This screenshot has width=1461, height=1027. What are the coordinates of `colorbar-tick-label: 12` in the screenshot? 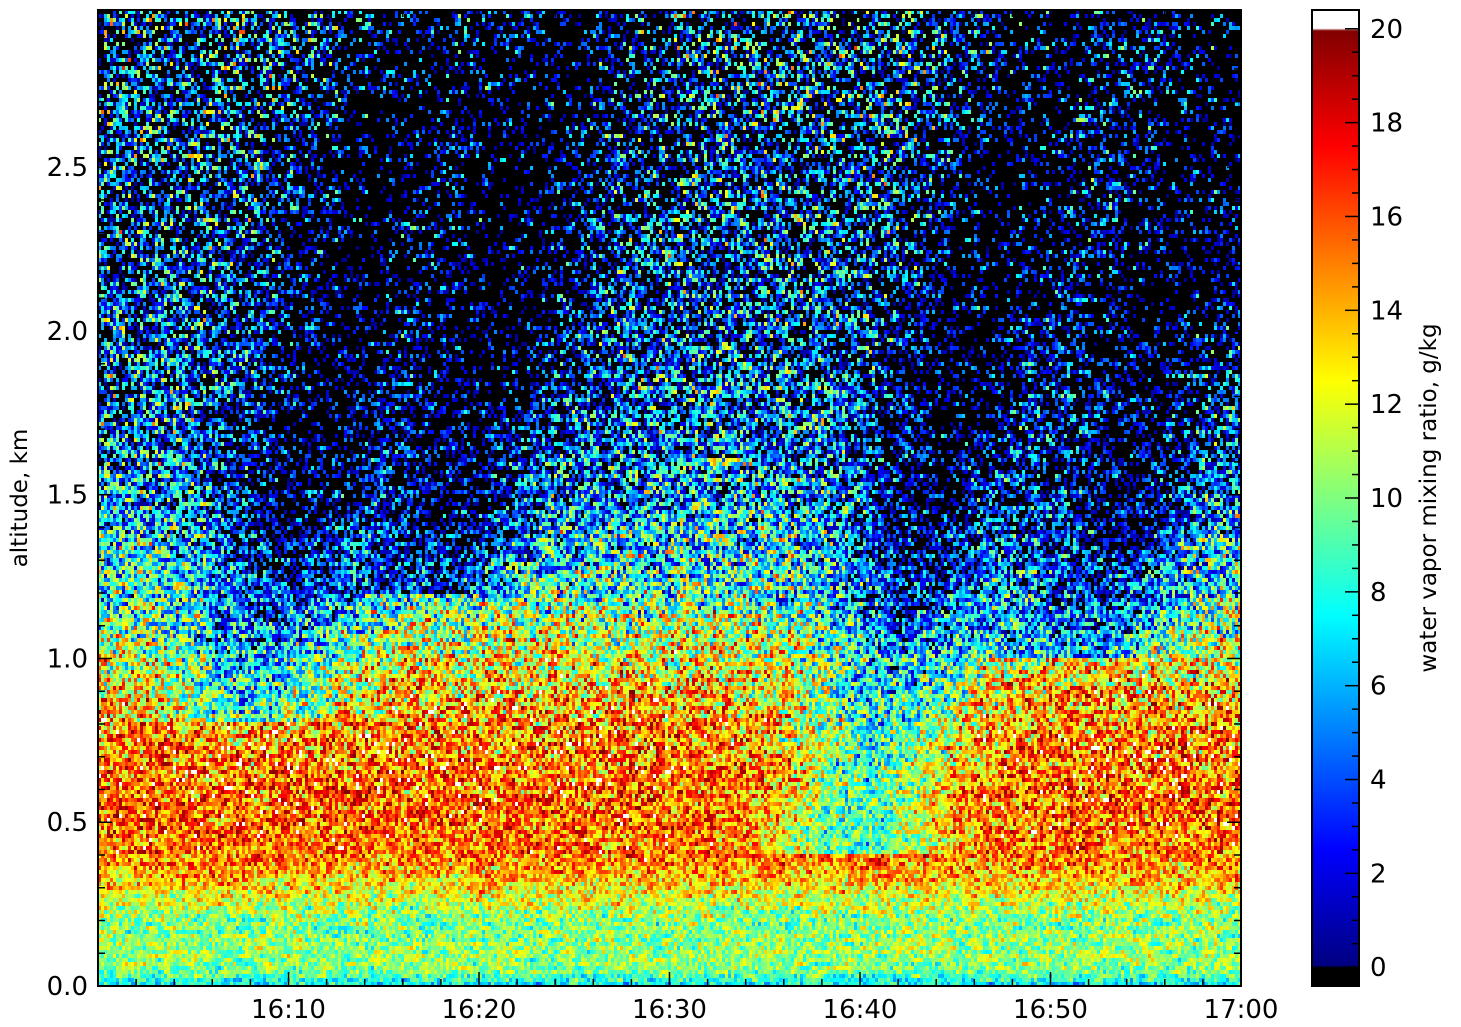 It's located at (1386, 405).